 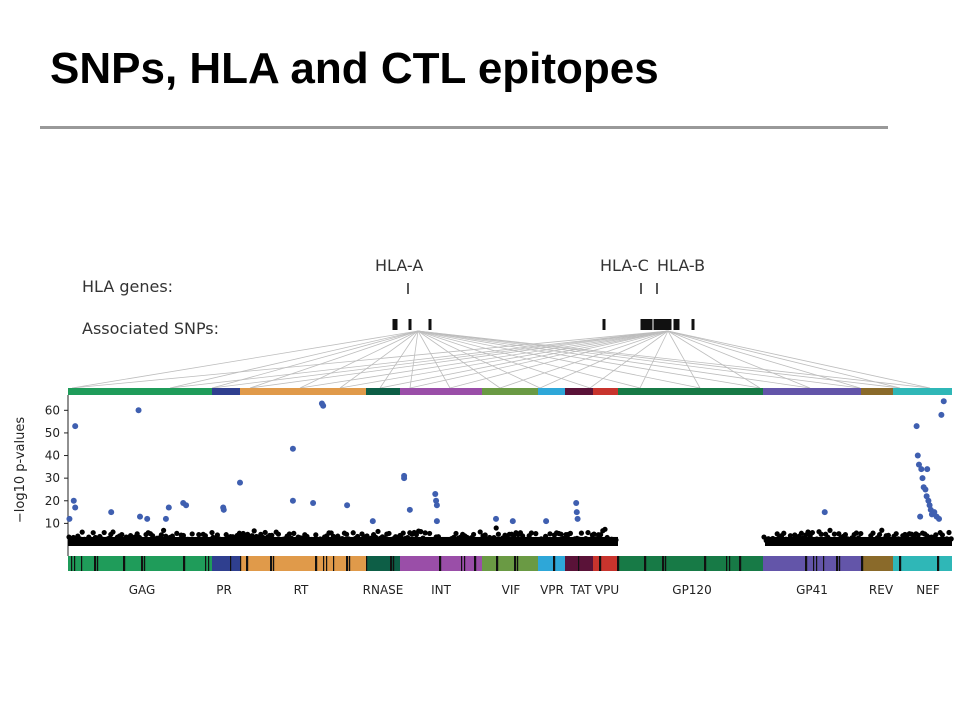 What do you see at coordinates (383, 563) in the screenshot?
I see `gene-bar-bottom-rnase` at bounding box center [383, 563].